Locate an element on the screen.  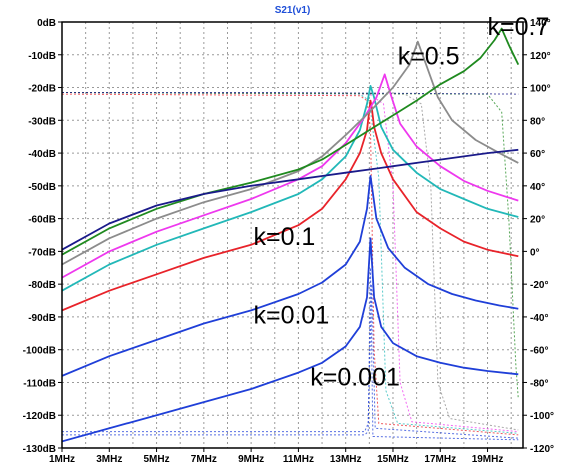
annotation-label: k=0.1 is located at coordinates (284, 237).